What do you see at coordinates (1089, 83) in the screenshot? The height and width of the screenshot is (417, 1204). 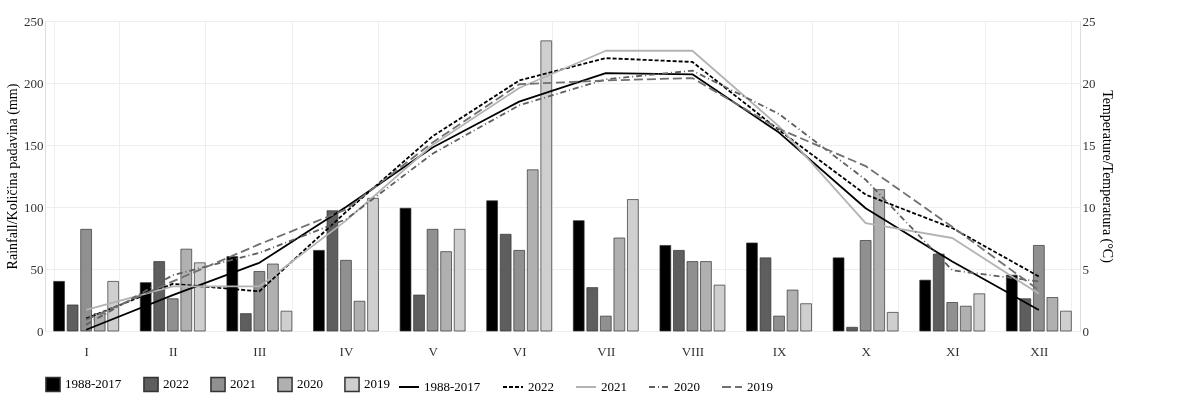 I see `y2-tick-label: 20` at bounding box center [1089, 83].